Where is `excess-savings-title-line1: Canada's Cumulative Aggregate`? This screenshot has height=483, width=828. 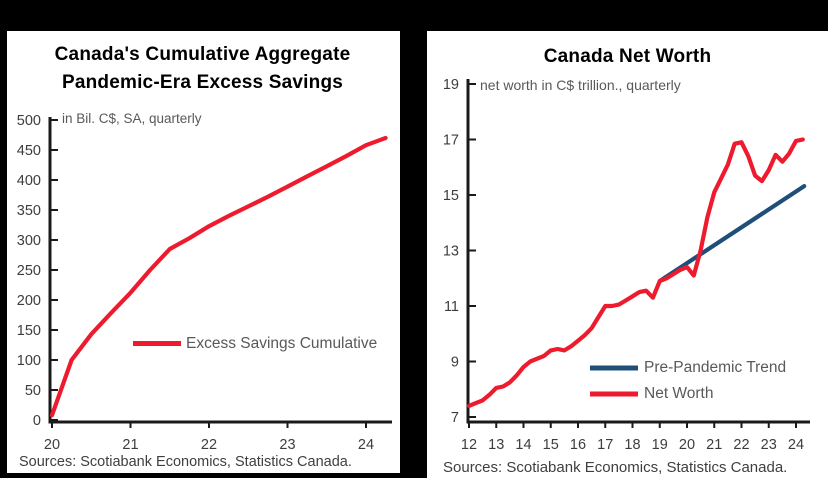
excess-savings-title-line1: Canada's Cumulative Aggregate is located at coordinates (202, 54).